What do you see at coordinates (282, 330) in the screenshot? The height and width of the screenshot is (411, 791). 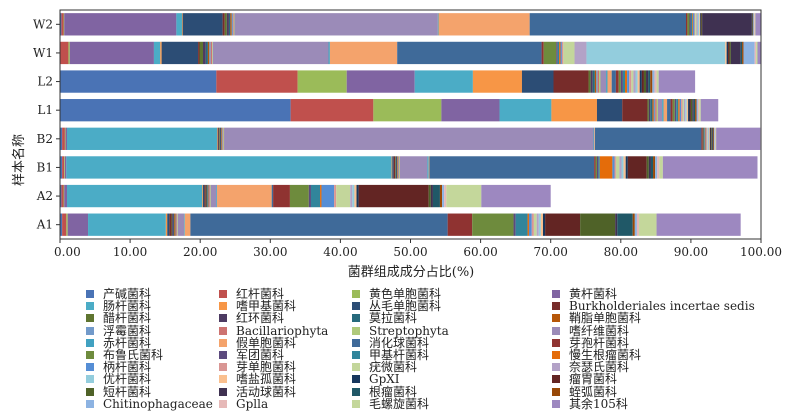 I see `legend-label: Bacillariophyta` at bounding box center [282, 330].